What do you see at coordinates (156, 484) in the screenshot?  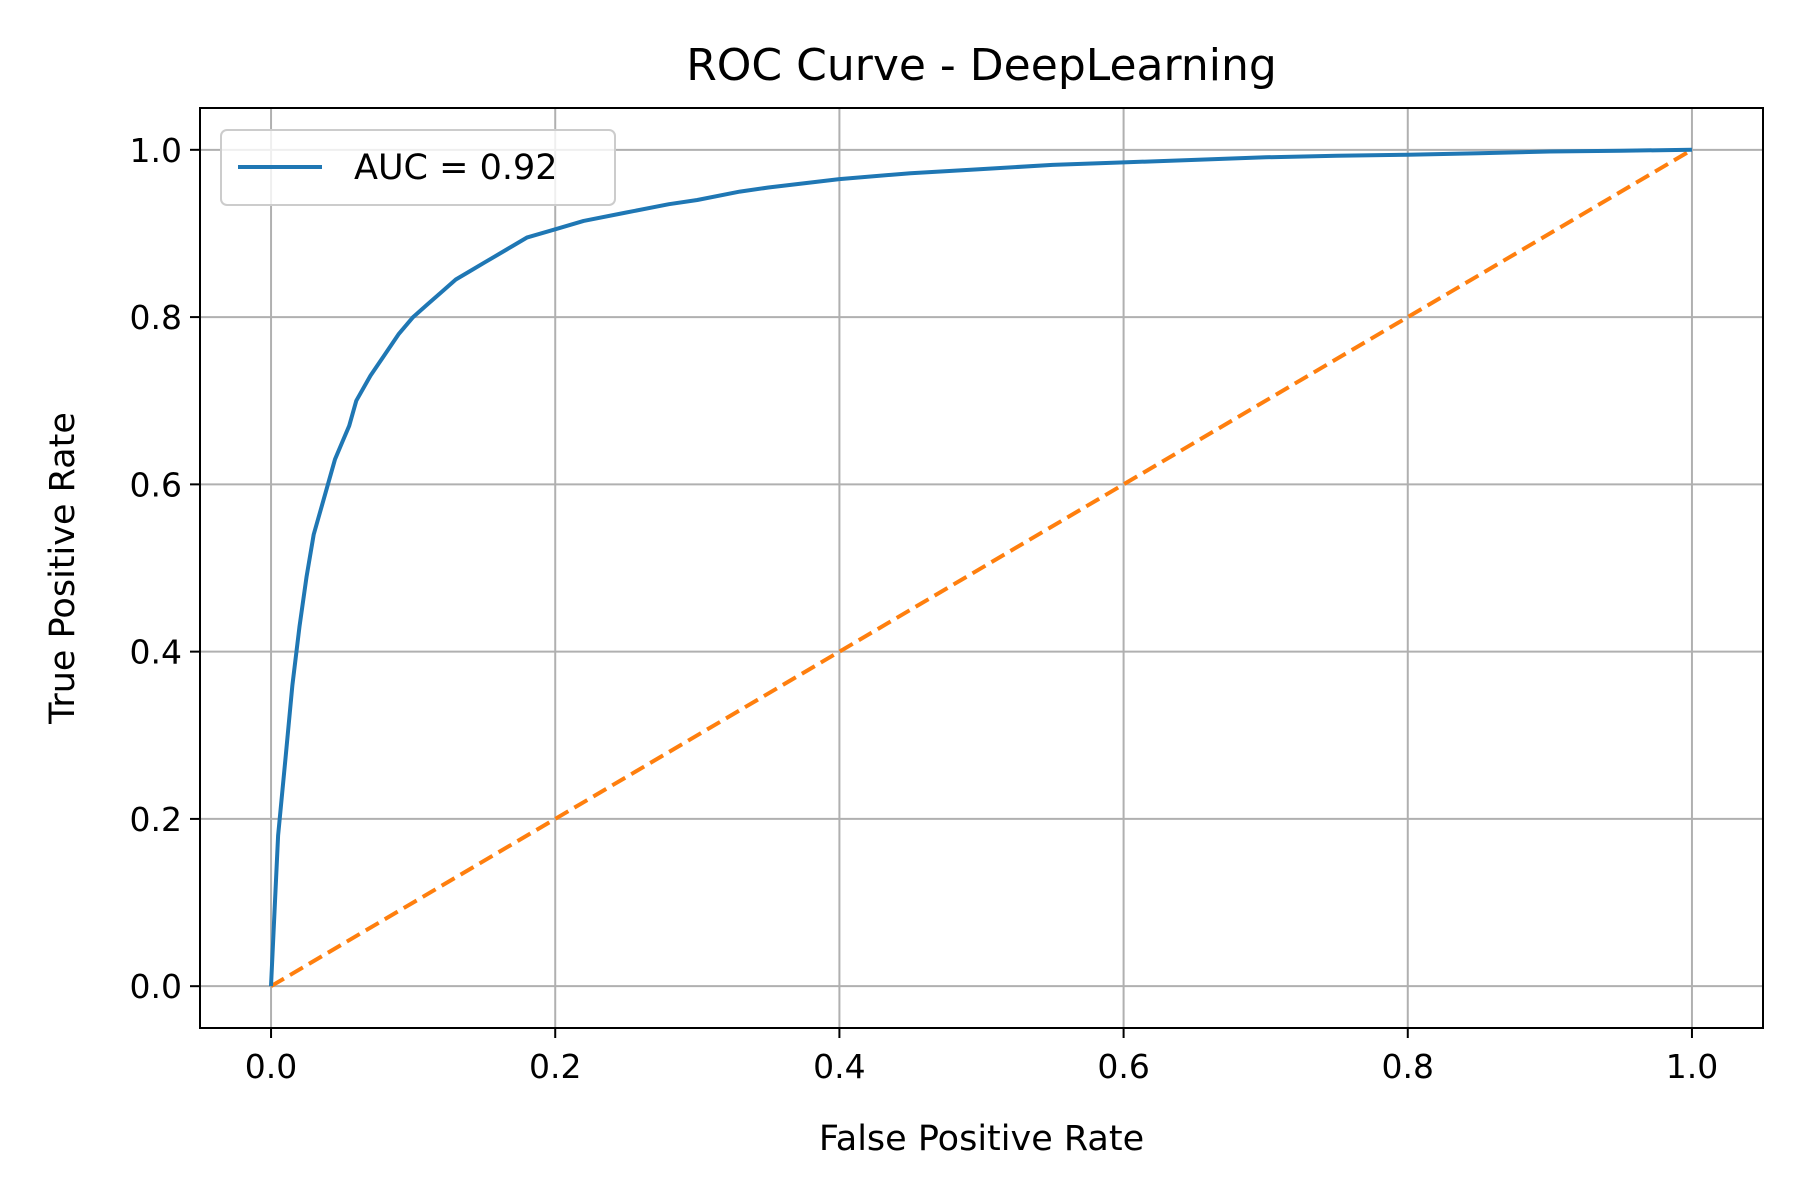 I see `y-tick-label: 0.6` at bounding box center [156, 484].